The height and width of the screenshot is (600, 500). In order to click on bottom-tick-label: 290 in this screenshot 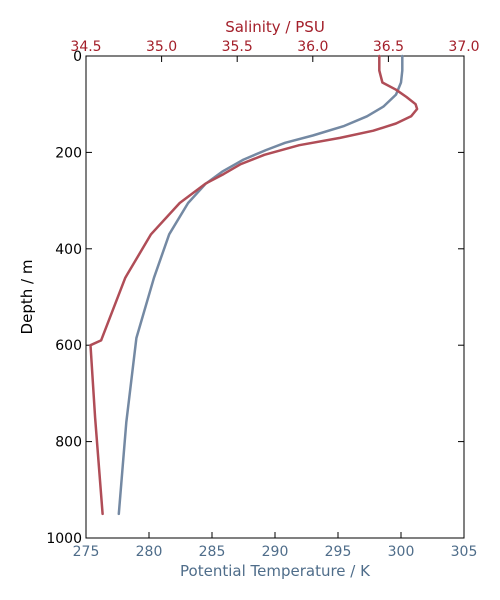, I will do `click(275, 552)`.